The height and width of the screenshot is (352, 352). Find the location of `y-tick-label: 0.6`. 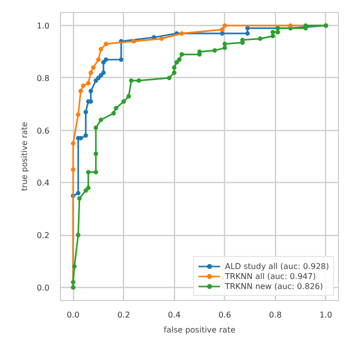

y-tick-label: 0.6 is located at coordinates (43, 131).